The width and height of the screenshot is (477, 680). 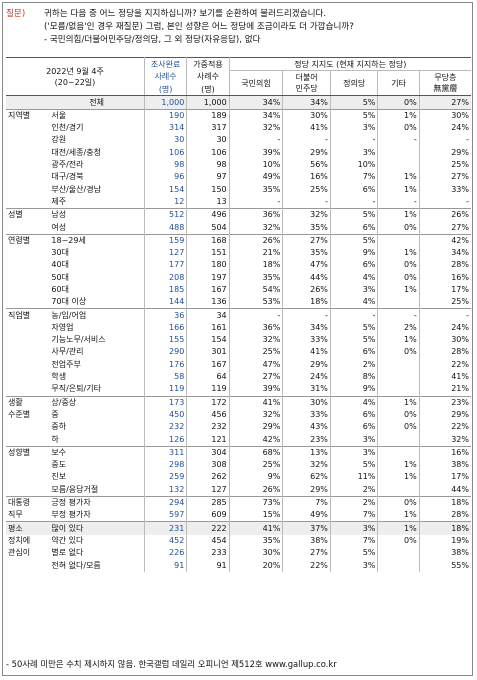 I want to click on header-row-2: 사례수 사례수 국민의힘 더불어 민주당 정의당 기타 무당층 無黨層, so click(x=238, y=83).